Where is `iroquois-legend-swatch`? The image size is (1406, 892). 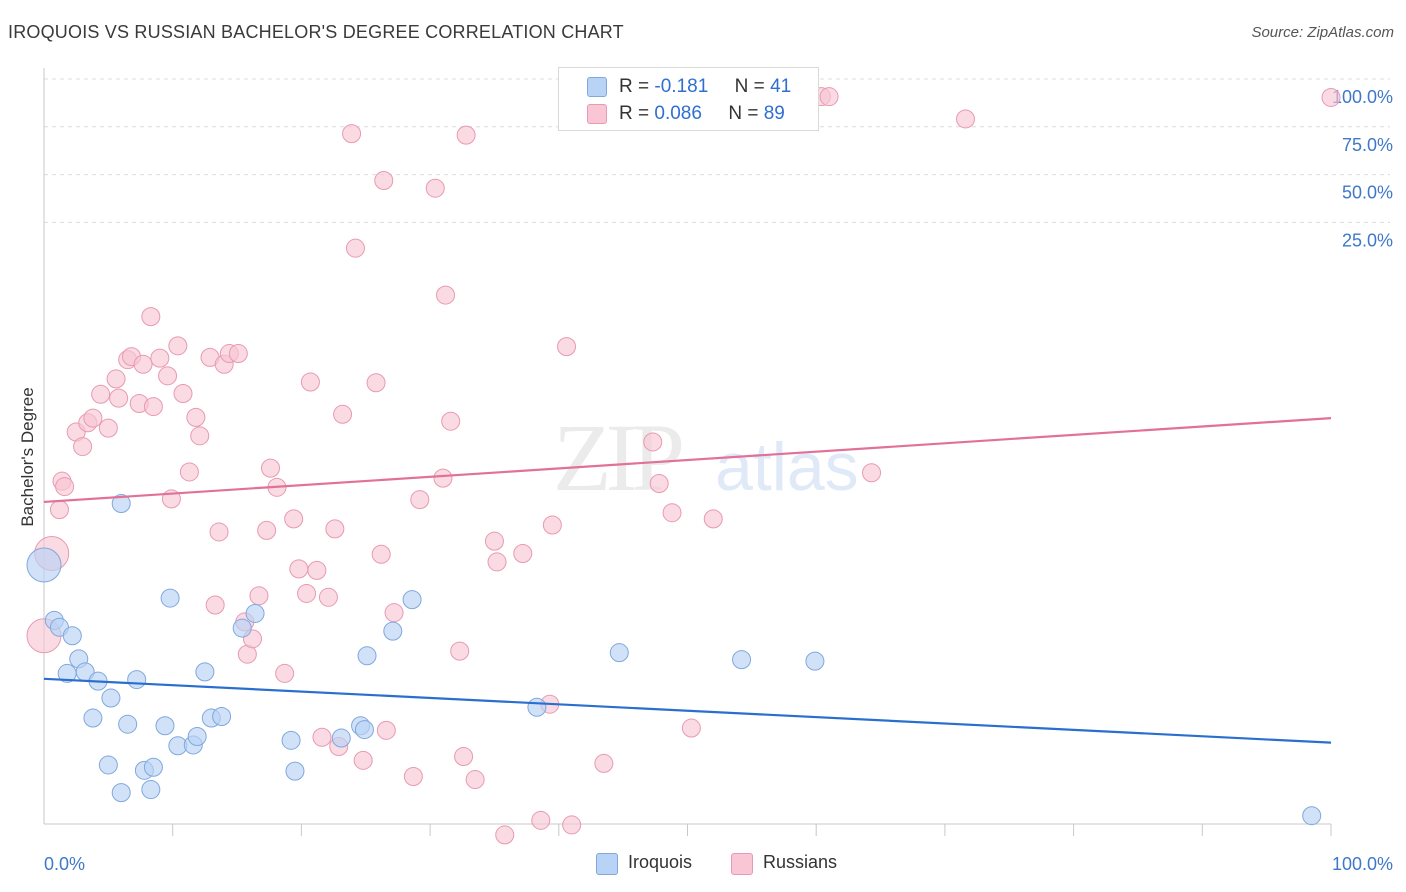
iroquois-legend-swatch is located at coordinates (607, 864).